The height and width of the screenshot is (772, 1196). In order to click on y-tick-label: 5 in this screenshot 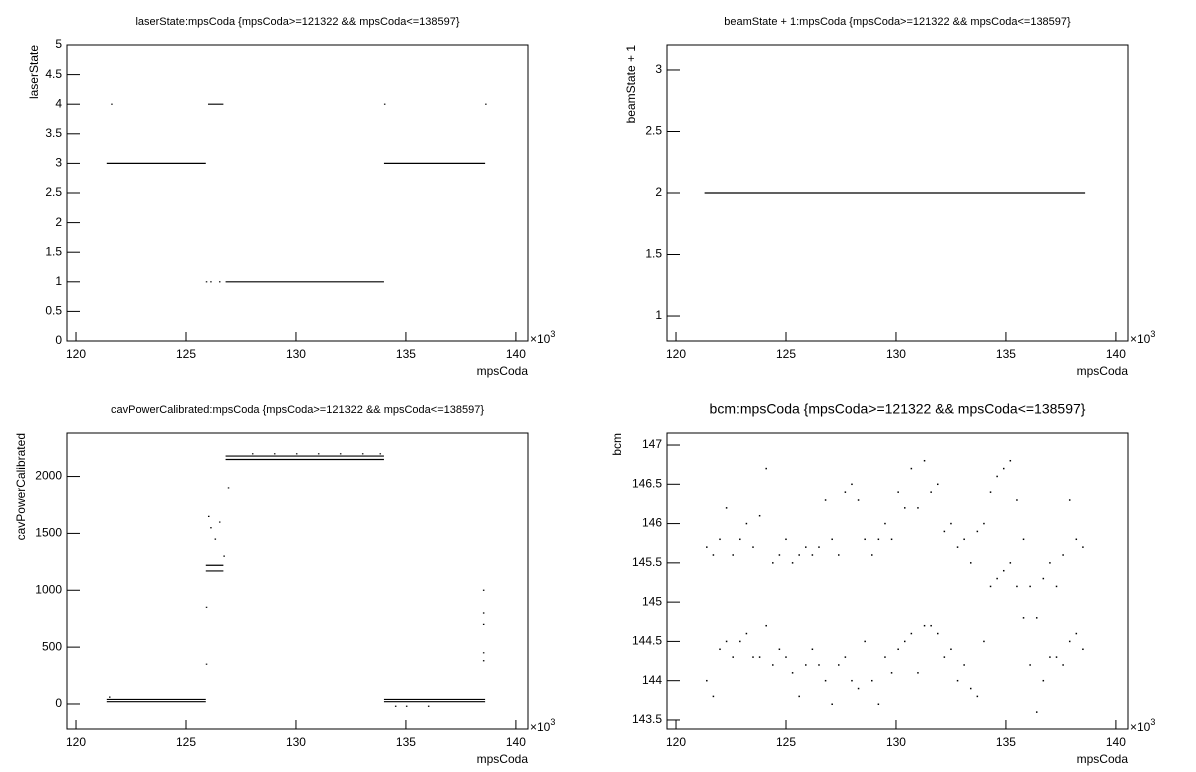, I will do `click(58, 44)`.